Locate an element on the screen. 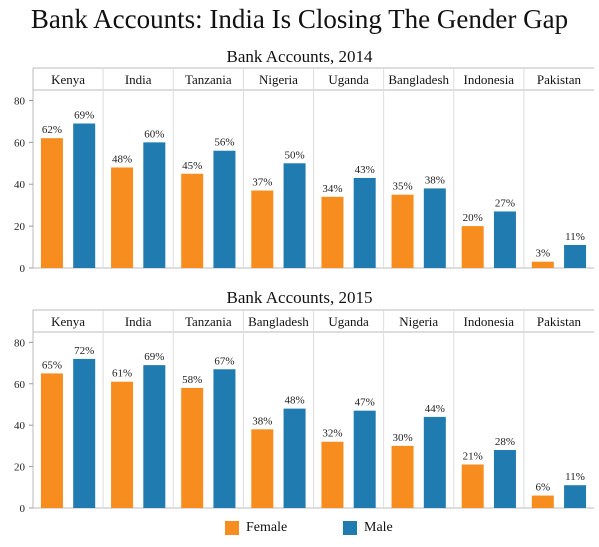 This screenshot has height=547, width=599. data-label: 44% is located at coordinates (435, 409).